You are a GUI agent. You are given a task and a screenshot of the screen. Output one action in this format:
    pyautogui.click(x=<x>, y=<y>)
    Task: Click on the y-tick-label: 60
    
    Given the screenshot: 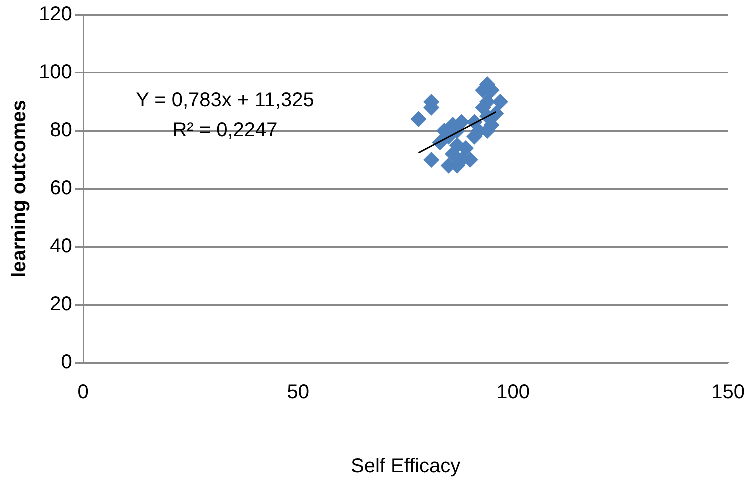 What is the action you would take?
    pyautogui.click(x=61, y=189)
    